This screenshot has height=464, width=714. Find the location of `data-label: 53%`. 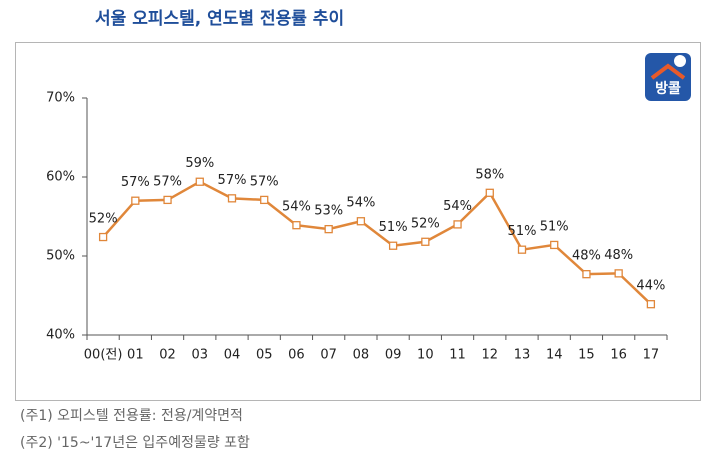

data-label: 53% is located at coordinates (328, 211).